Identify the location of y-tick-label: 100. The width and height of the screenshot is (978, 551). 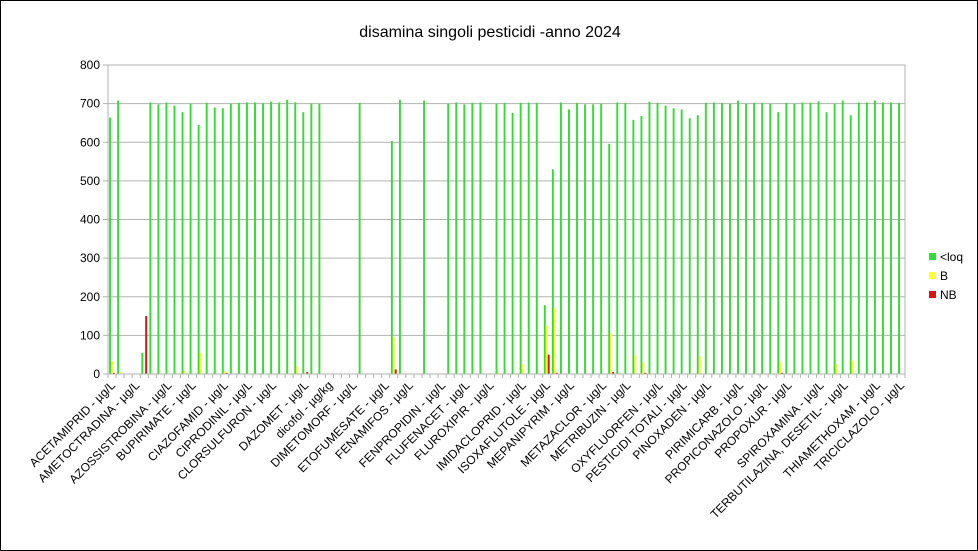
(90, 335).